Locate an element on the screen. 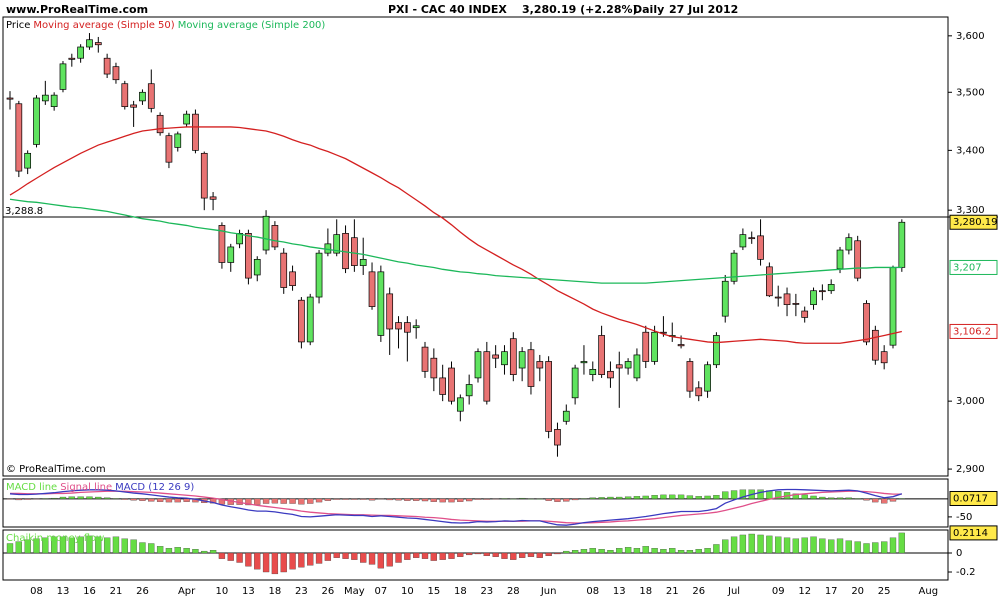 The height and width of the screenshot is (600, 1000). x-tick-label: 09 is located at coordinates (778, 591).